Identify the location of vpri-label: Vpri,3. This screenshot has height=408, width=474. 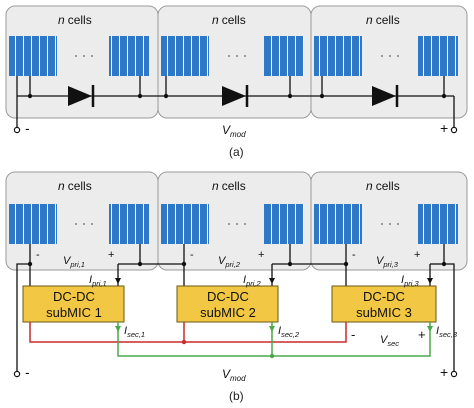
(387, 262).